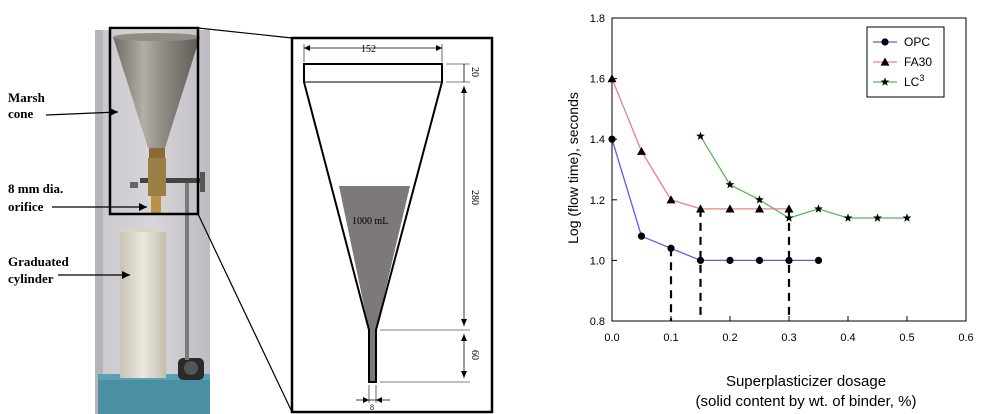  What do you see at coordinates (474, 197) in the screenshot?
I see `dim-cone-height: 280` at bounding box center [474, 197].